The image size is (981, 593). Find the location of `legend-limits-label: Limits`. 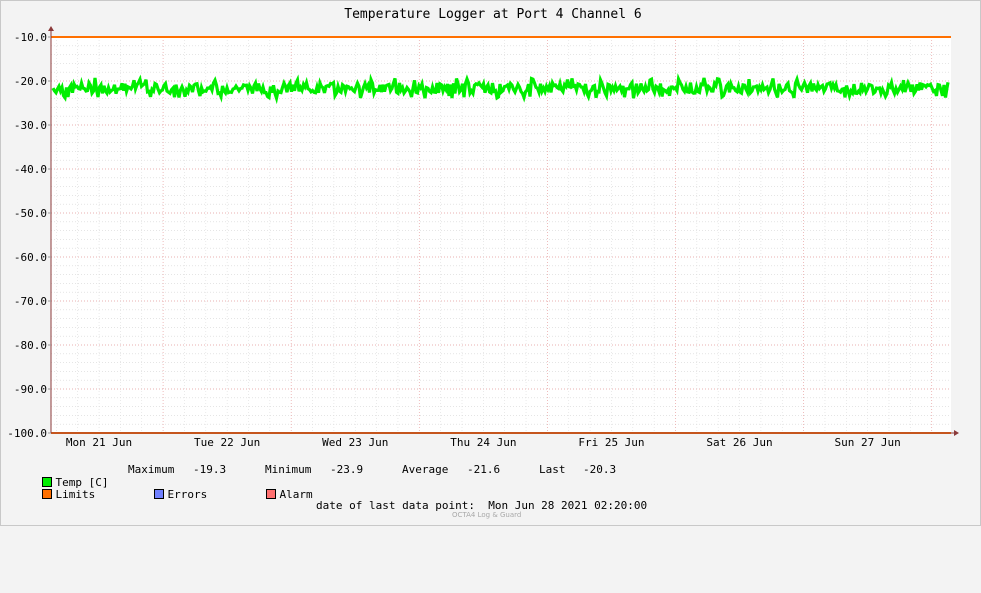

legend-limits-label: Limits is located at coordinates (75, 494).